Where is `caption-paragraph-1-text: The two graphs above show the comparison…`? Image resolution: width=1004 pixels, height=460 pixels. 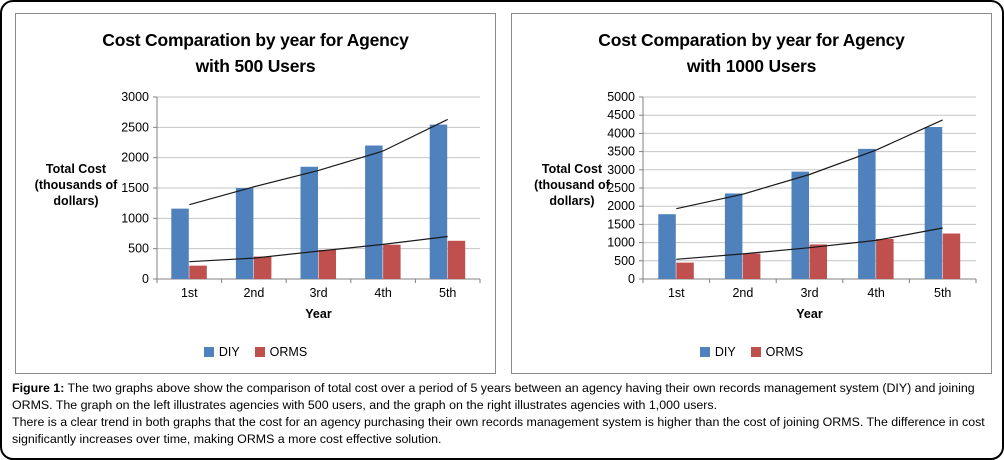 caption-paragraph-1-text: The two graphs above show the comparison… is located at coordinates (493, 396).